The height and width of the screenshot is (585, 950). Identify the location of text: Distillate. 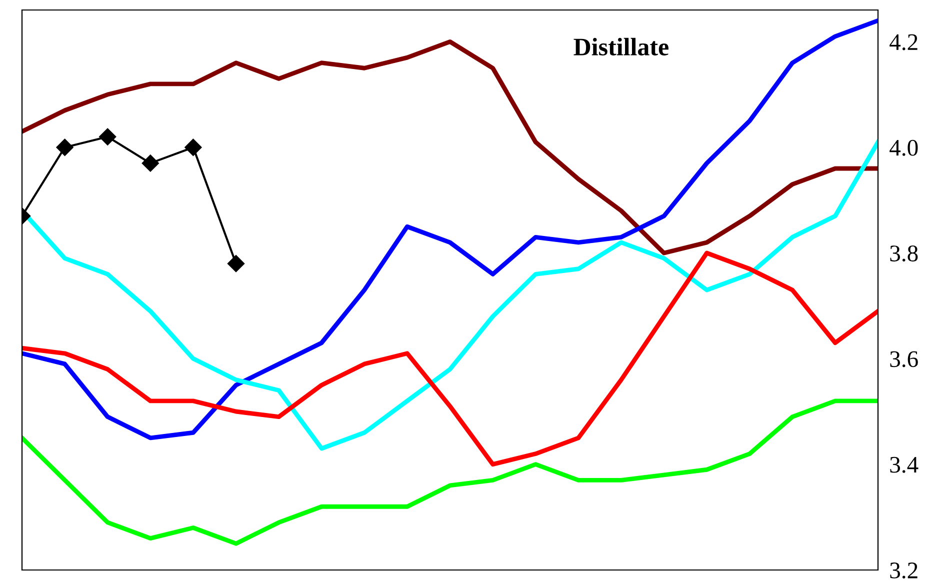
(621, 47).